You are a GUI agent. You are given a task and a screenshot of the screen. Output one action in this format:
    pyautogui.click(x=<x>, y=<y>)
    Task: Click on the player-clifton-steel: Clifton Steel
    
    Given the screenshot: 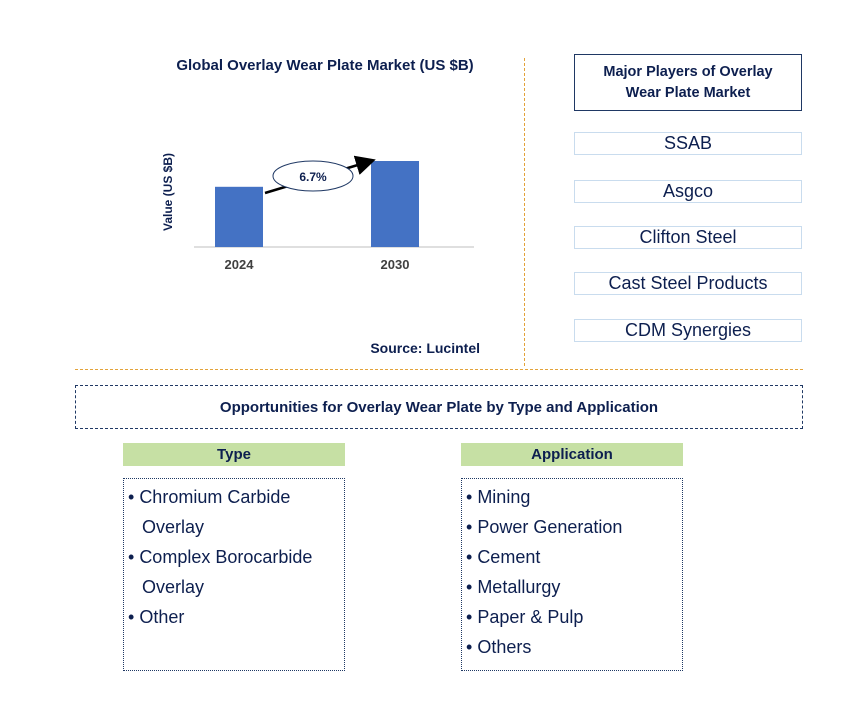 What is the action you would take?
    pyautogui.click(x=688, y=237)
    